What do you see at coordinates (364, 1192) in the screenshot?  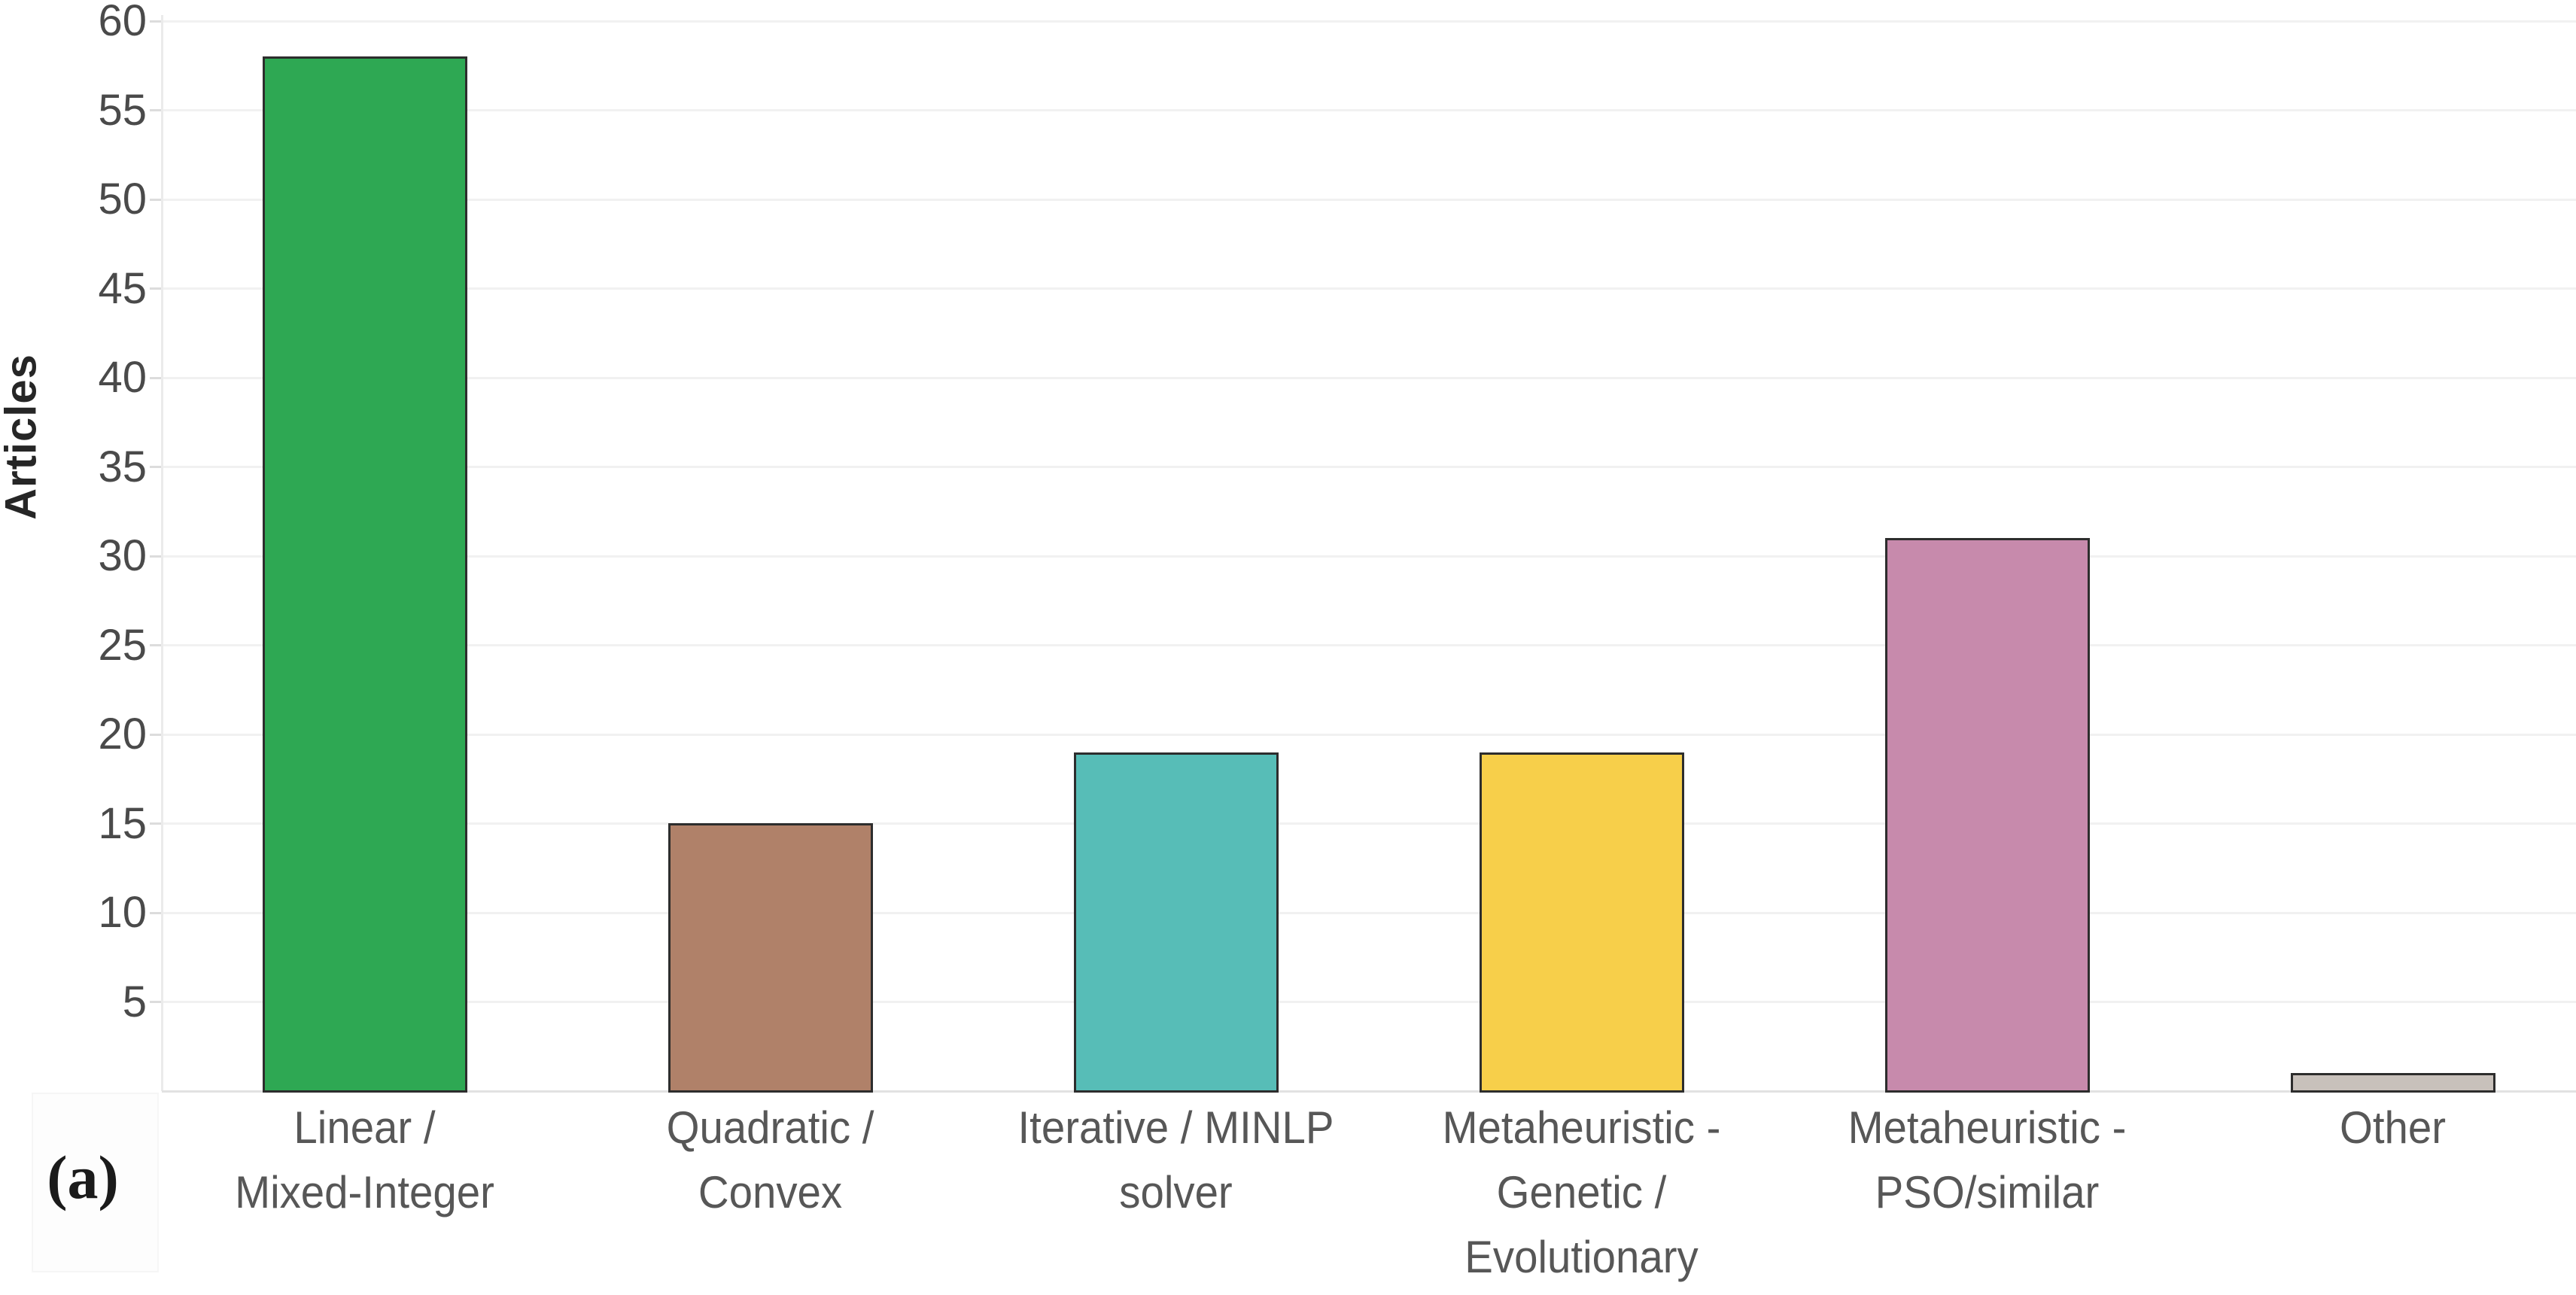 I see `x-category-label-line: Mixed-Integer` at bounding box center [364, 1192].